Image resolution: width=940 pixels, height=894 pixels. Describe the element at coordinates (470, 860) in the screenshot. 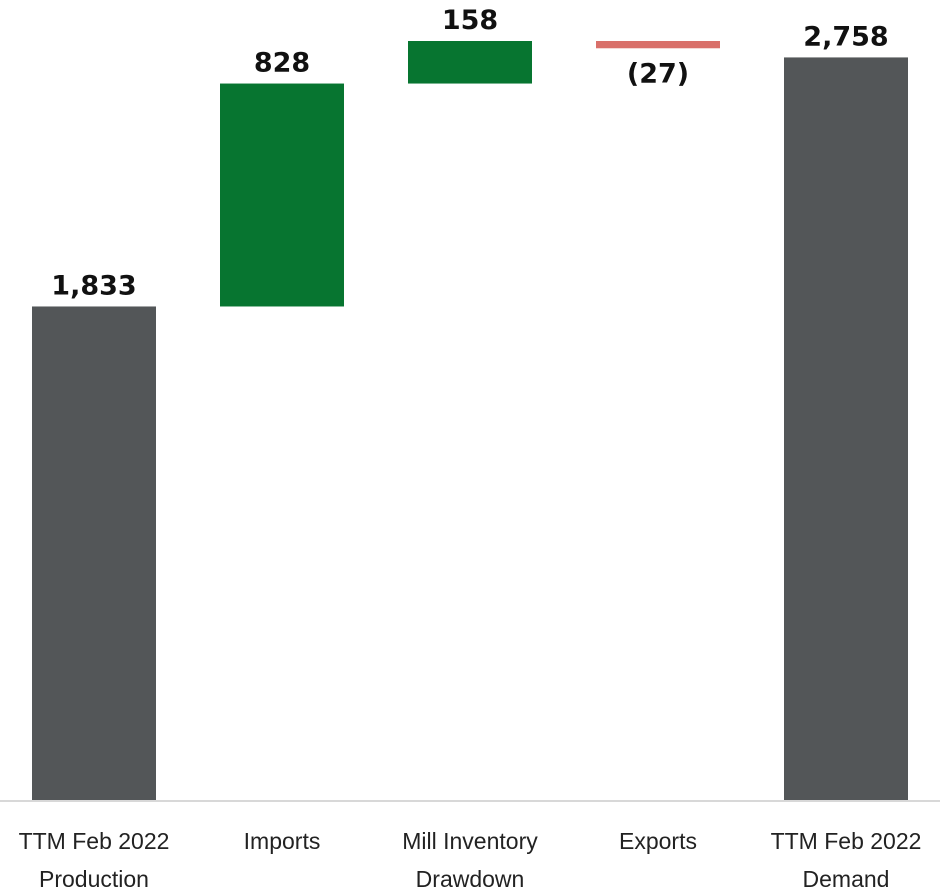

I see `x-tick-label: Mill Inventory Drawdown` at that location.